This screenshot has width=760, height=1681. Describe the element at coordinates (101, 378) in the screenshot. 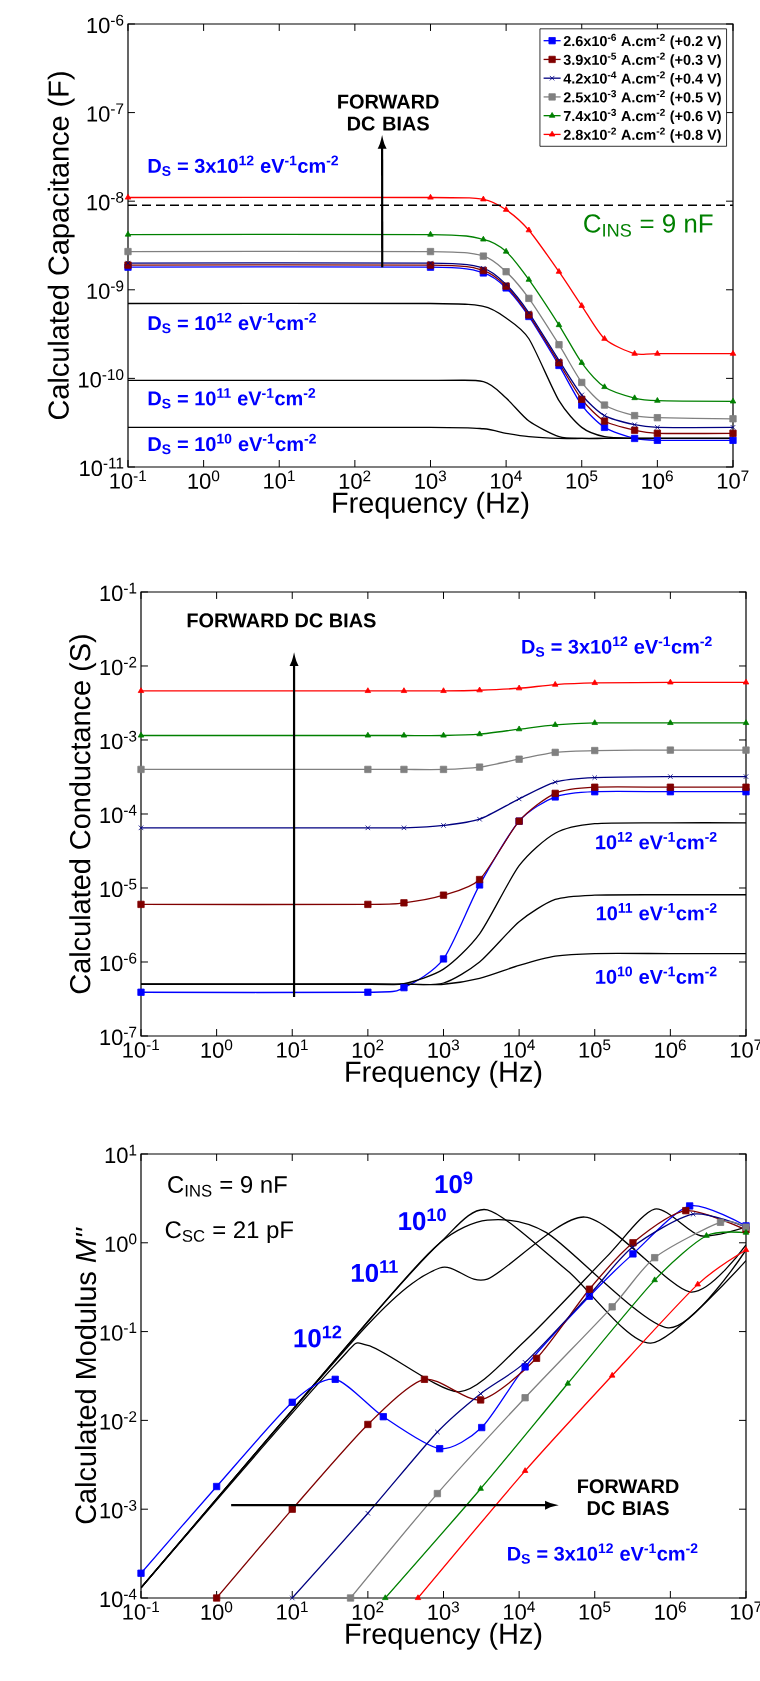

I see `y-tick-label: 10$^{-10}$` at that location.